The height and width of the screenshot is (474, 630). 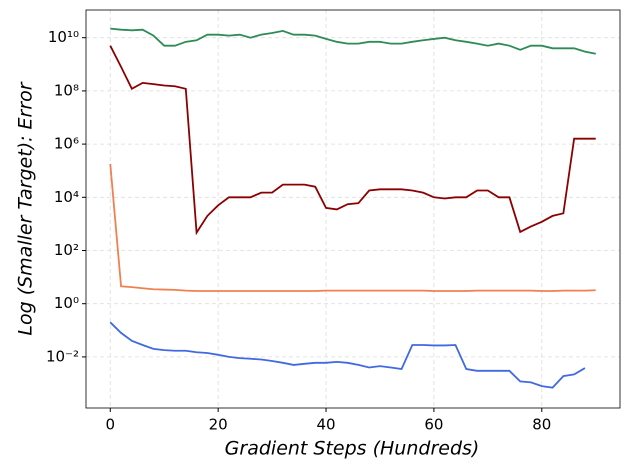 I want to click on y-tick-label: 10², so click(x=66, y=250).